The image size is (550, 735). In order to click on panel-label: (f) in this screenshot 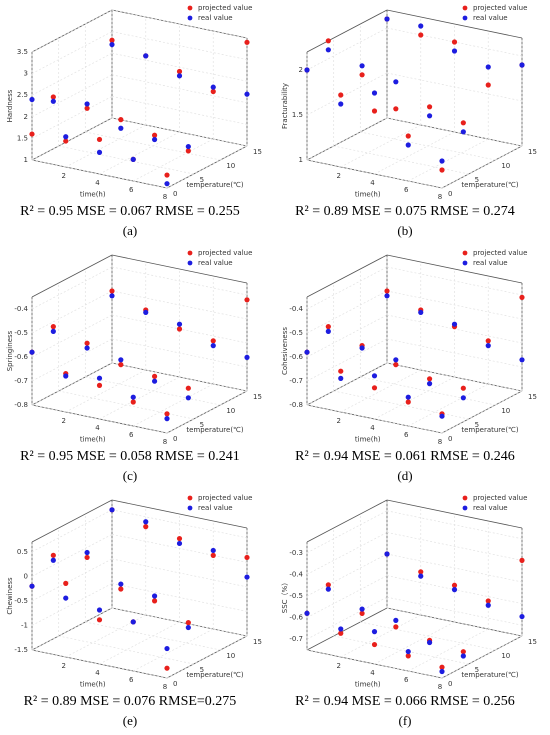, I will do `click(405, 720)`.